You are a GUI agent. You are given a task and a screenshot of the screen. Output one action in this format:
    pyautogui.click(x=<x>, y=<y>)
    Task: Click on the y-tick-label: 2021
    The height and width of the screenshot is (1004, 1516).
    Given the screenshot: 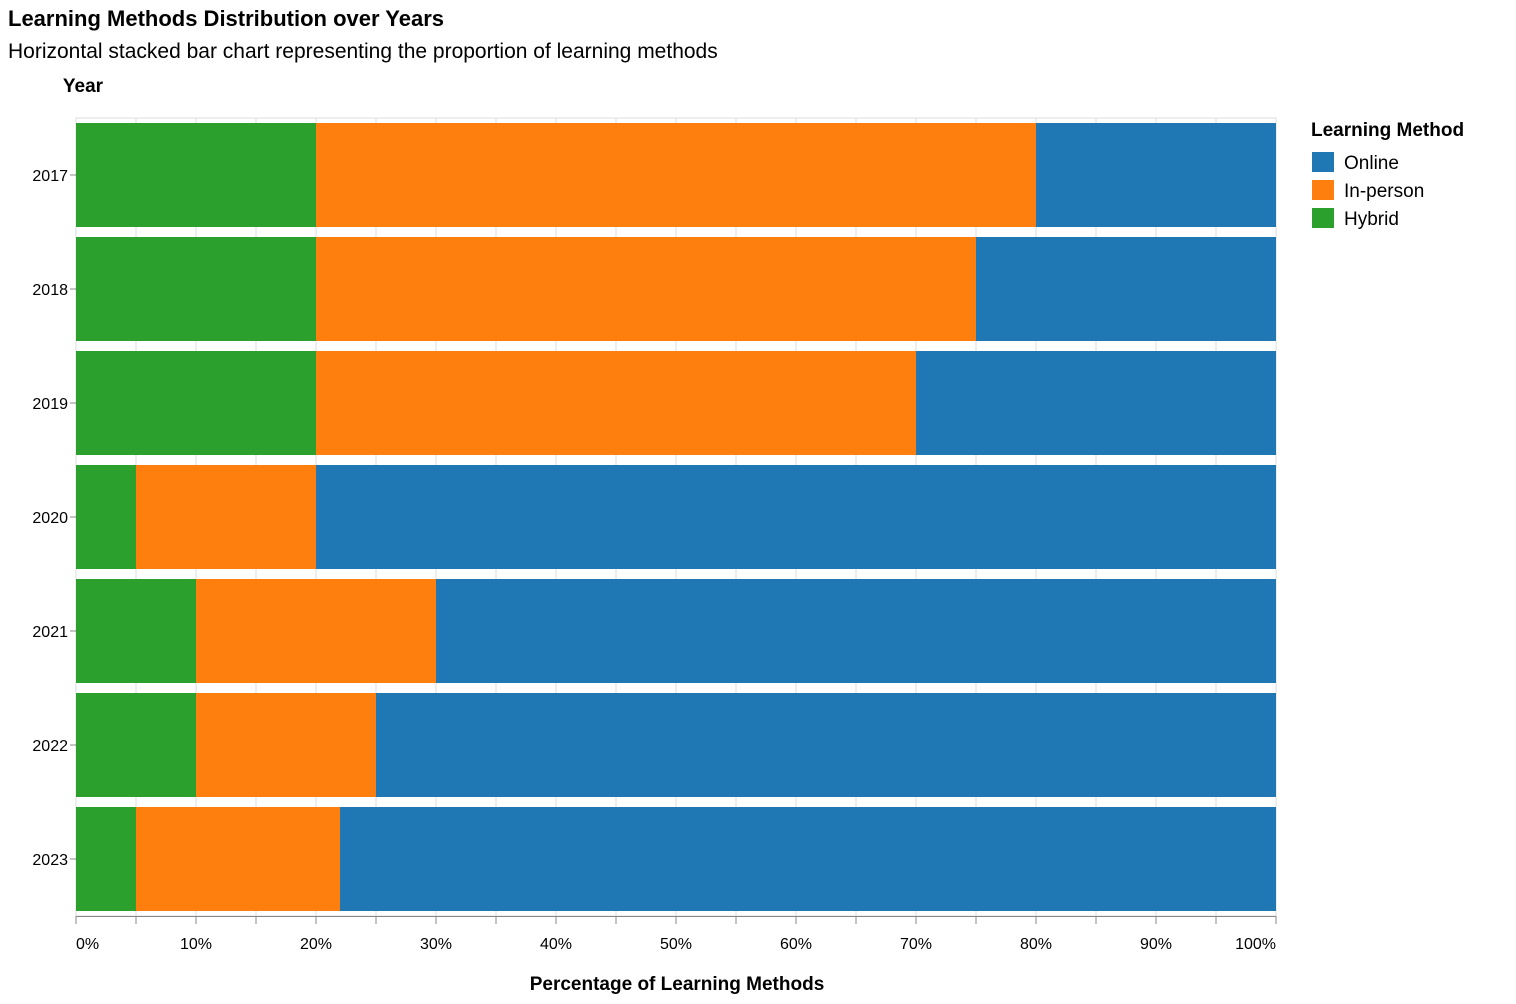 What is the action you would take?
    pyautogui.click(x=50, y=632)
    